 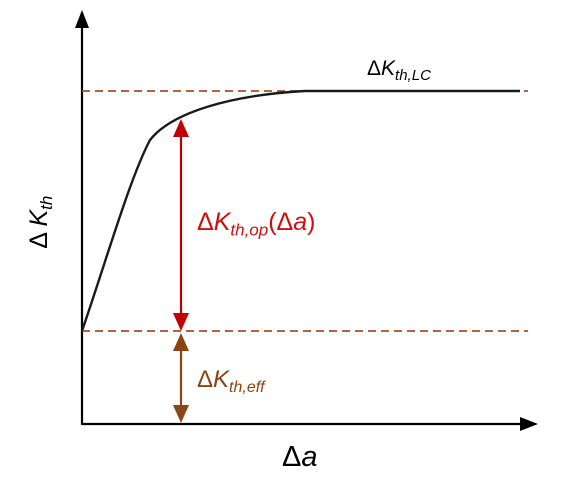 I want to click on lc-label-subscript: th,LC, so click(x=413, y=75).